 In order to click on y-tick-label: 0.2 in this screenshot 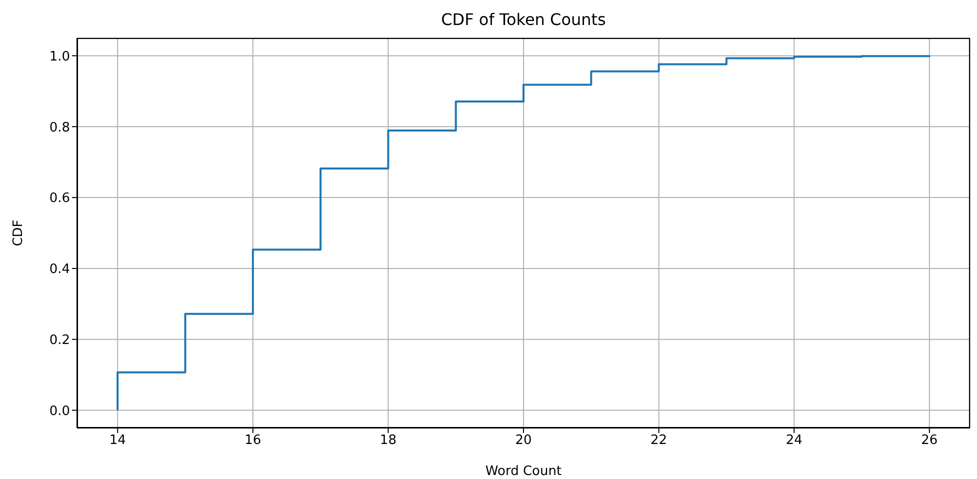, I will do `click(59, 340)`.